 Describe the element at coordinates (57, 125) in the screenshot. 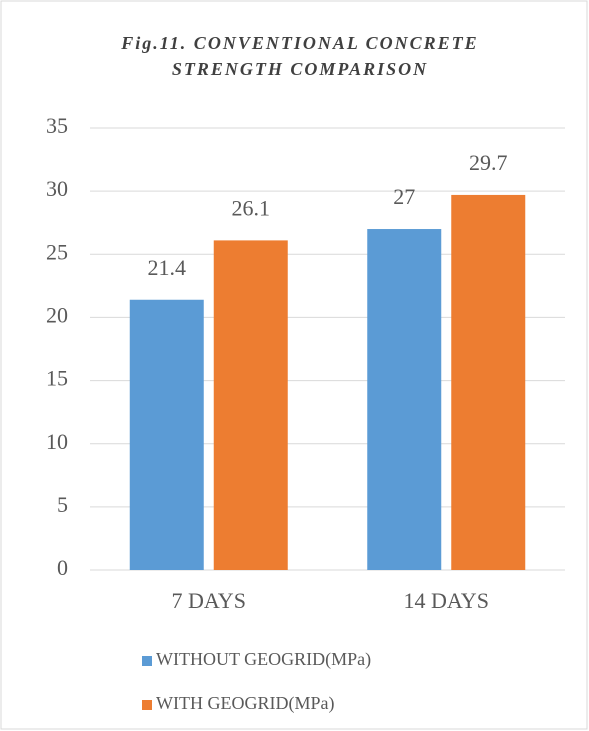

I see `y-tick-label: 35` at that location.